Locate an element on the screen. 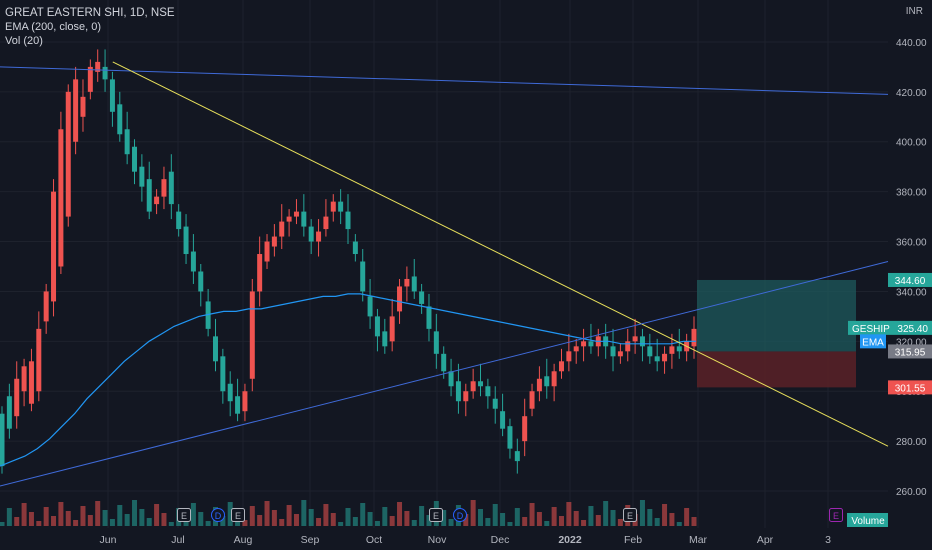 Image resolution: width=932 pixels, height=550 pixels. volume-badge-label: Volume is located at coordinates (868, 521).